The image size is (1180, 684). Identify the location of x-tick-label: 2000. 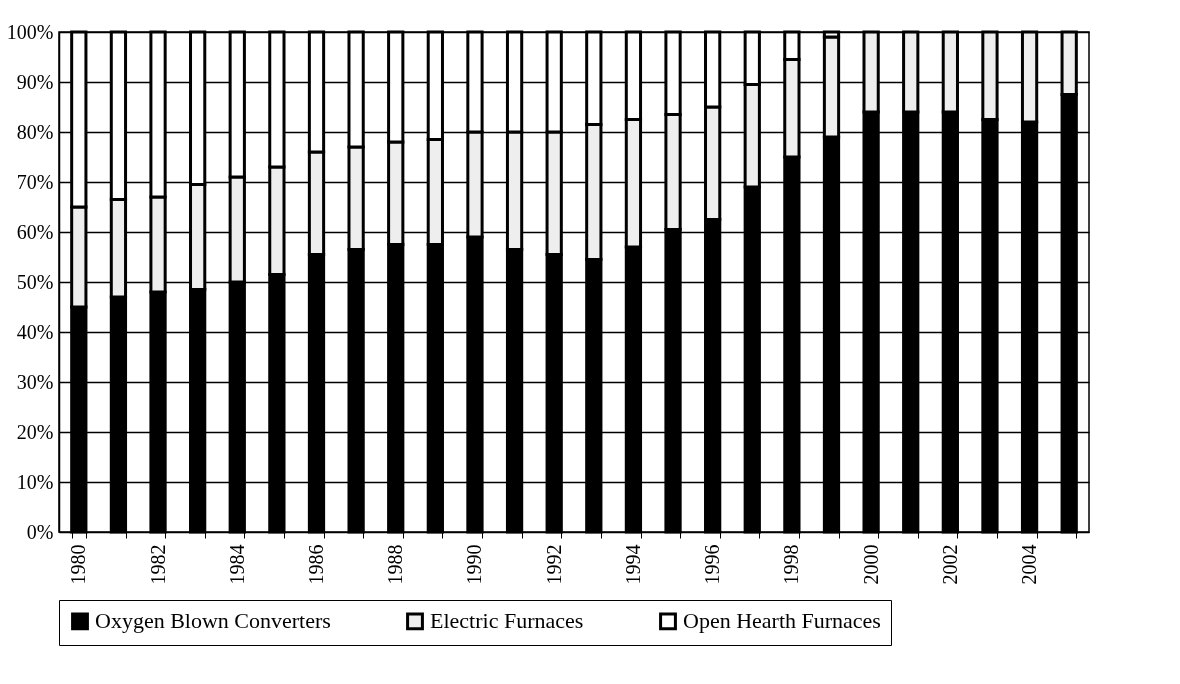
(870, 564).